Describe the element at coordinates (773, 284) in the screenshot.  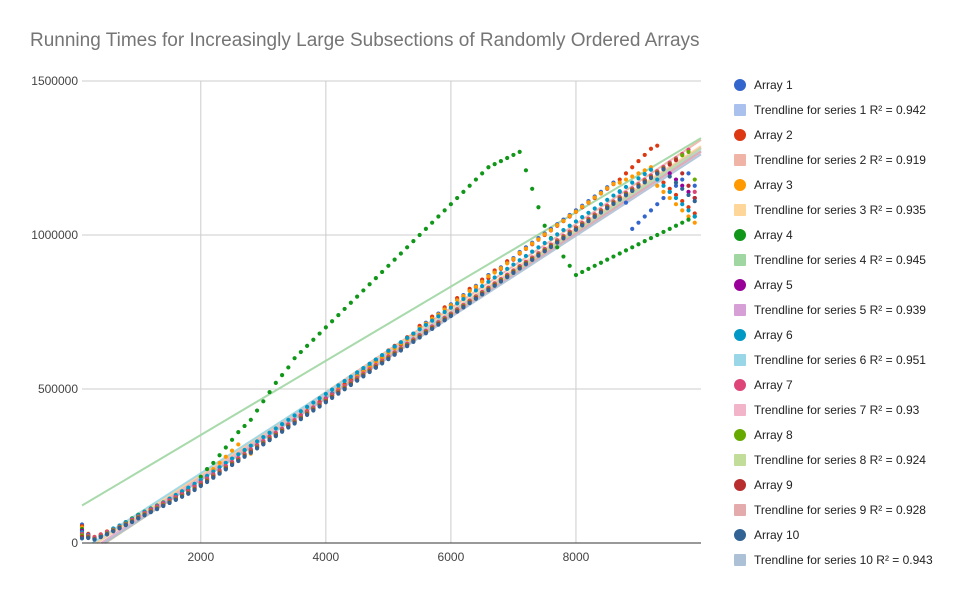
I see `legend-label: Array 5` at that location.